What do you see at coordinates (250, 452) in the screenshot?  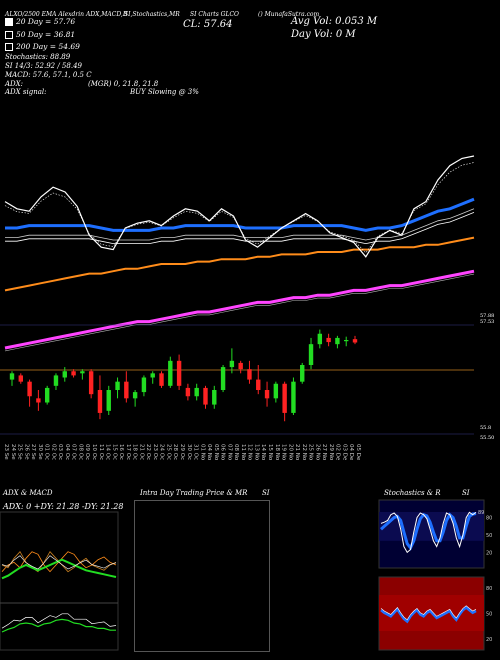 I see `date-tick-label: 12 Nov` at bounding box center [250, 452].